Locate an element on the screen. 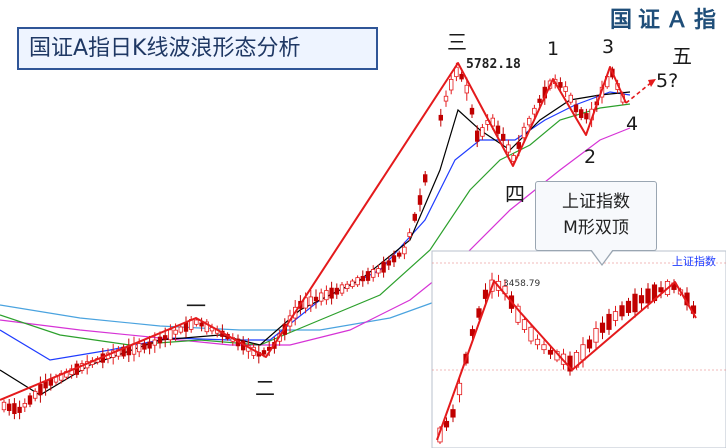 The height and width of the screenshot is (448, 726). chart-title: 国证A指日K线波浪形态分析 is located at coordinates (197, 48).